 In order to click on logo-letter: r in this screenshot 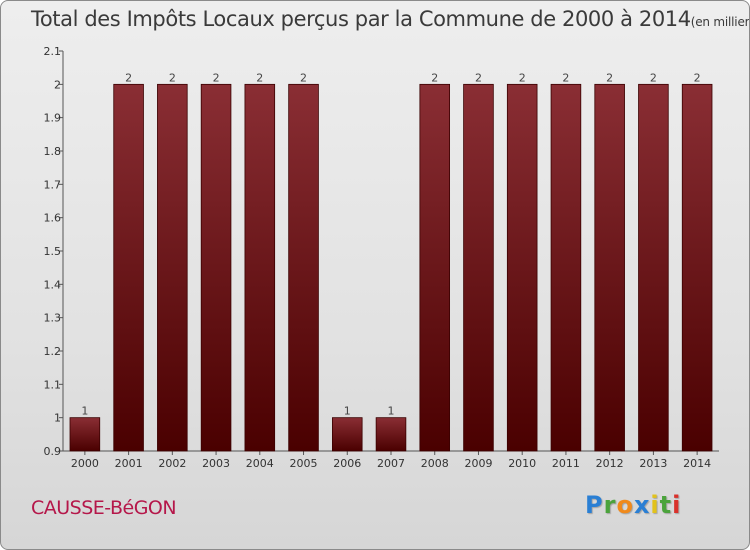, I will do `click(610, 505)`.